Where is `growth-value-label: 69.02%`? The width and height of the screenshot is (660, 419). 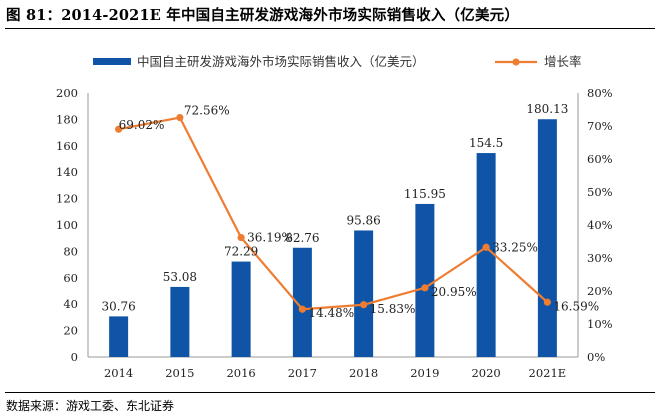 growth-value-label: 69.02% is located at coordinates (142, 125).